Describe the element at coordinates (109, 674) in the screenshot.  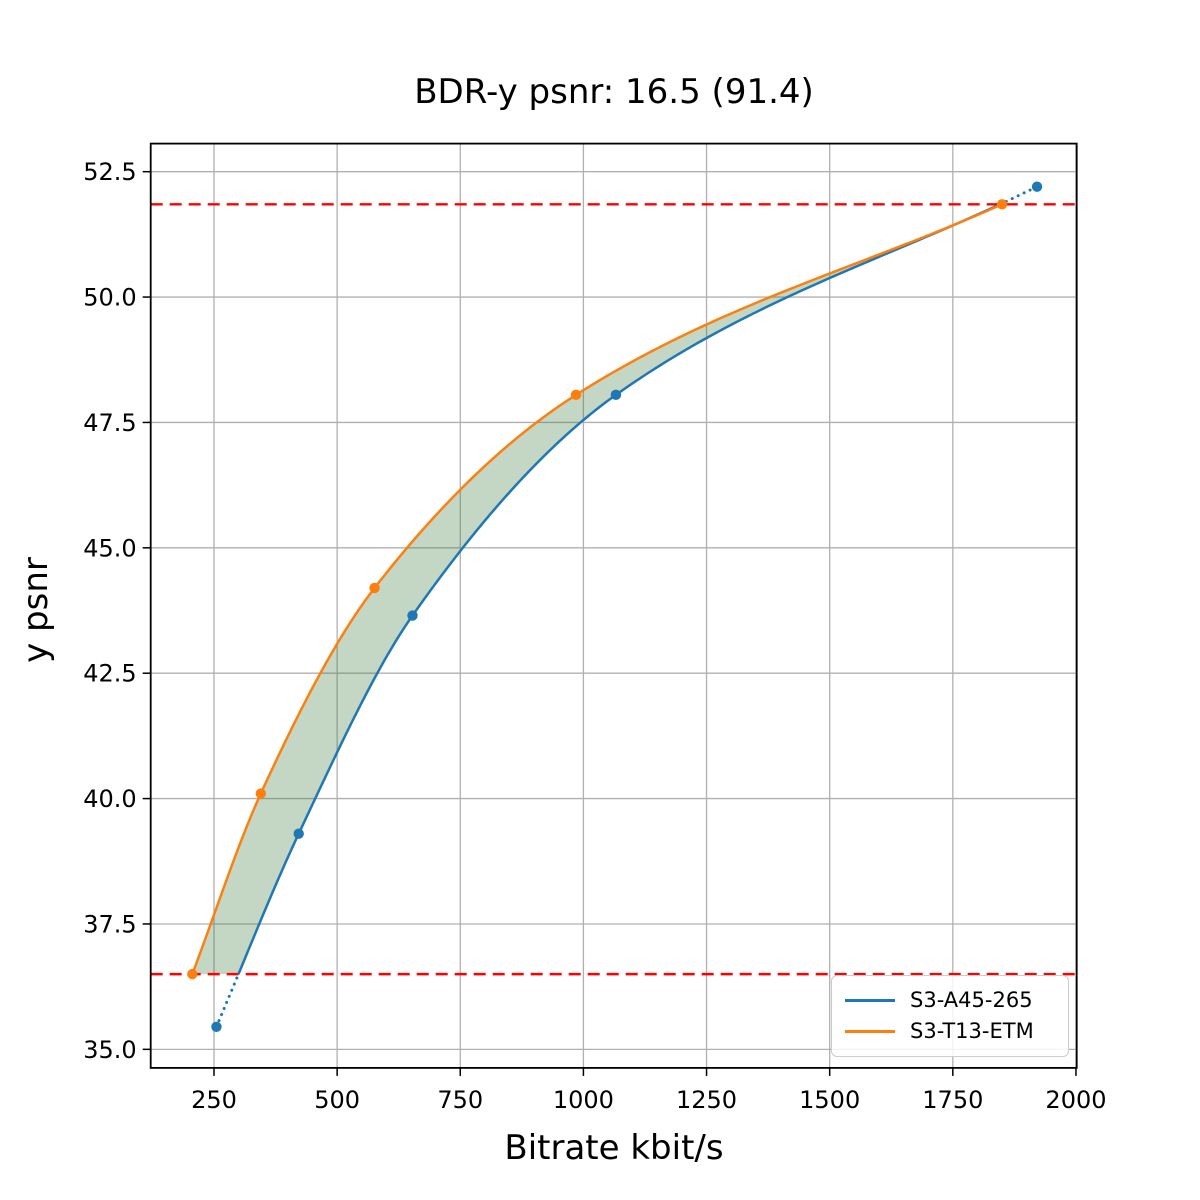
I see `y-tick-label: 42.5` at that location.